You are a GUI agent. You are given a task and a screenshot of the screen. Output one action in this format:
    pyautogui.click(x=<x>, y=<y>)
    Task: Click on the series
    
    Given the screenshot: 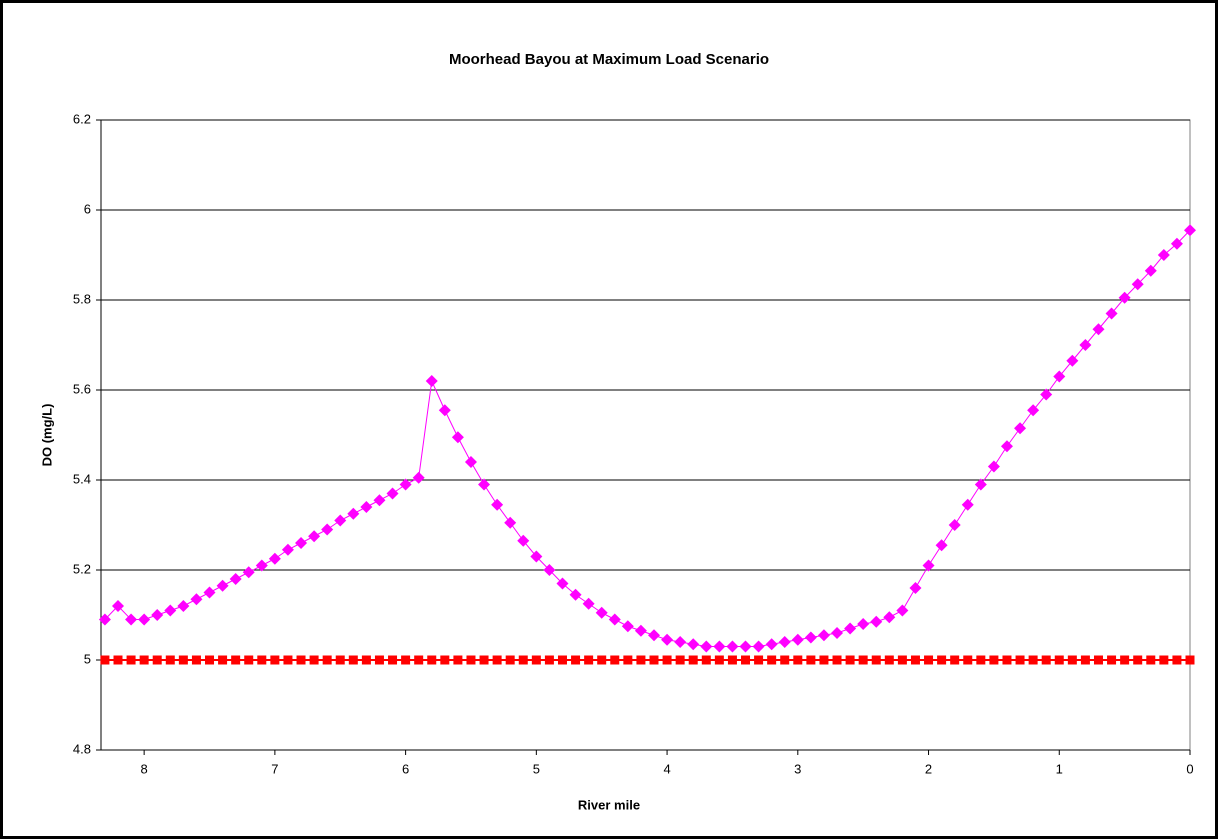 What is the action you would take?
    pyautogui.click(x=647, y=660)
    